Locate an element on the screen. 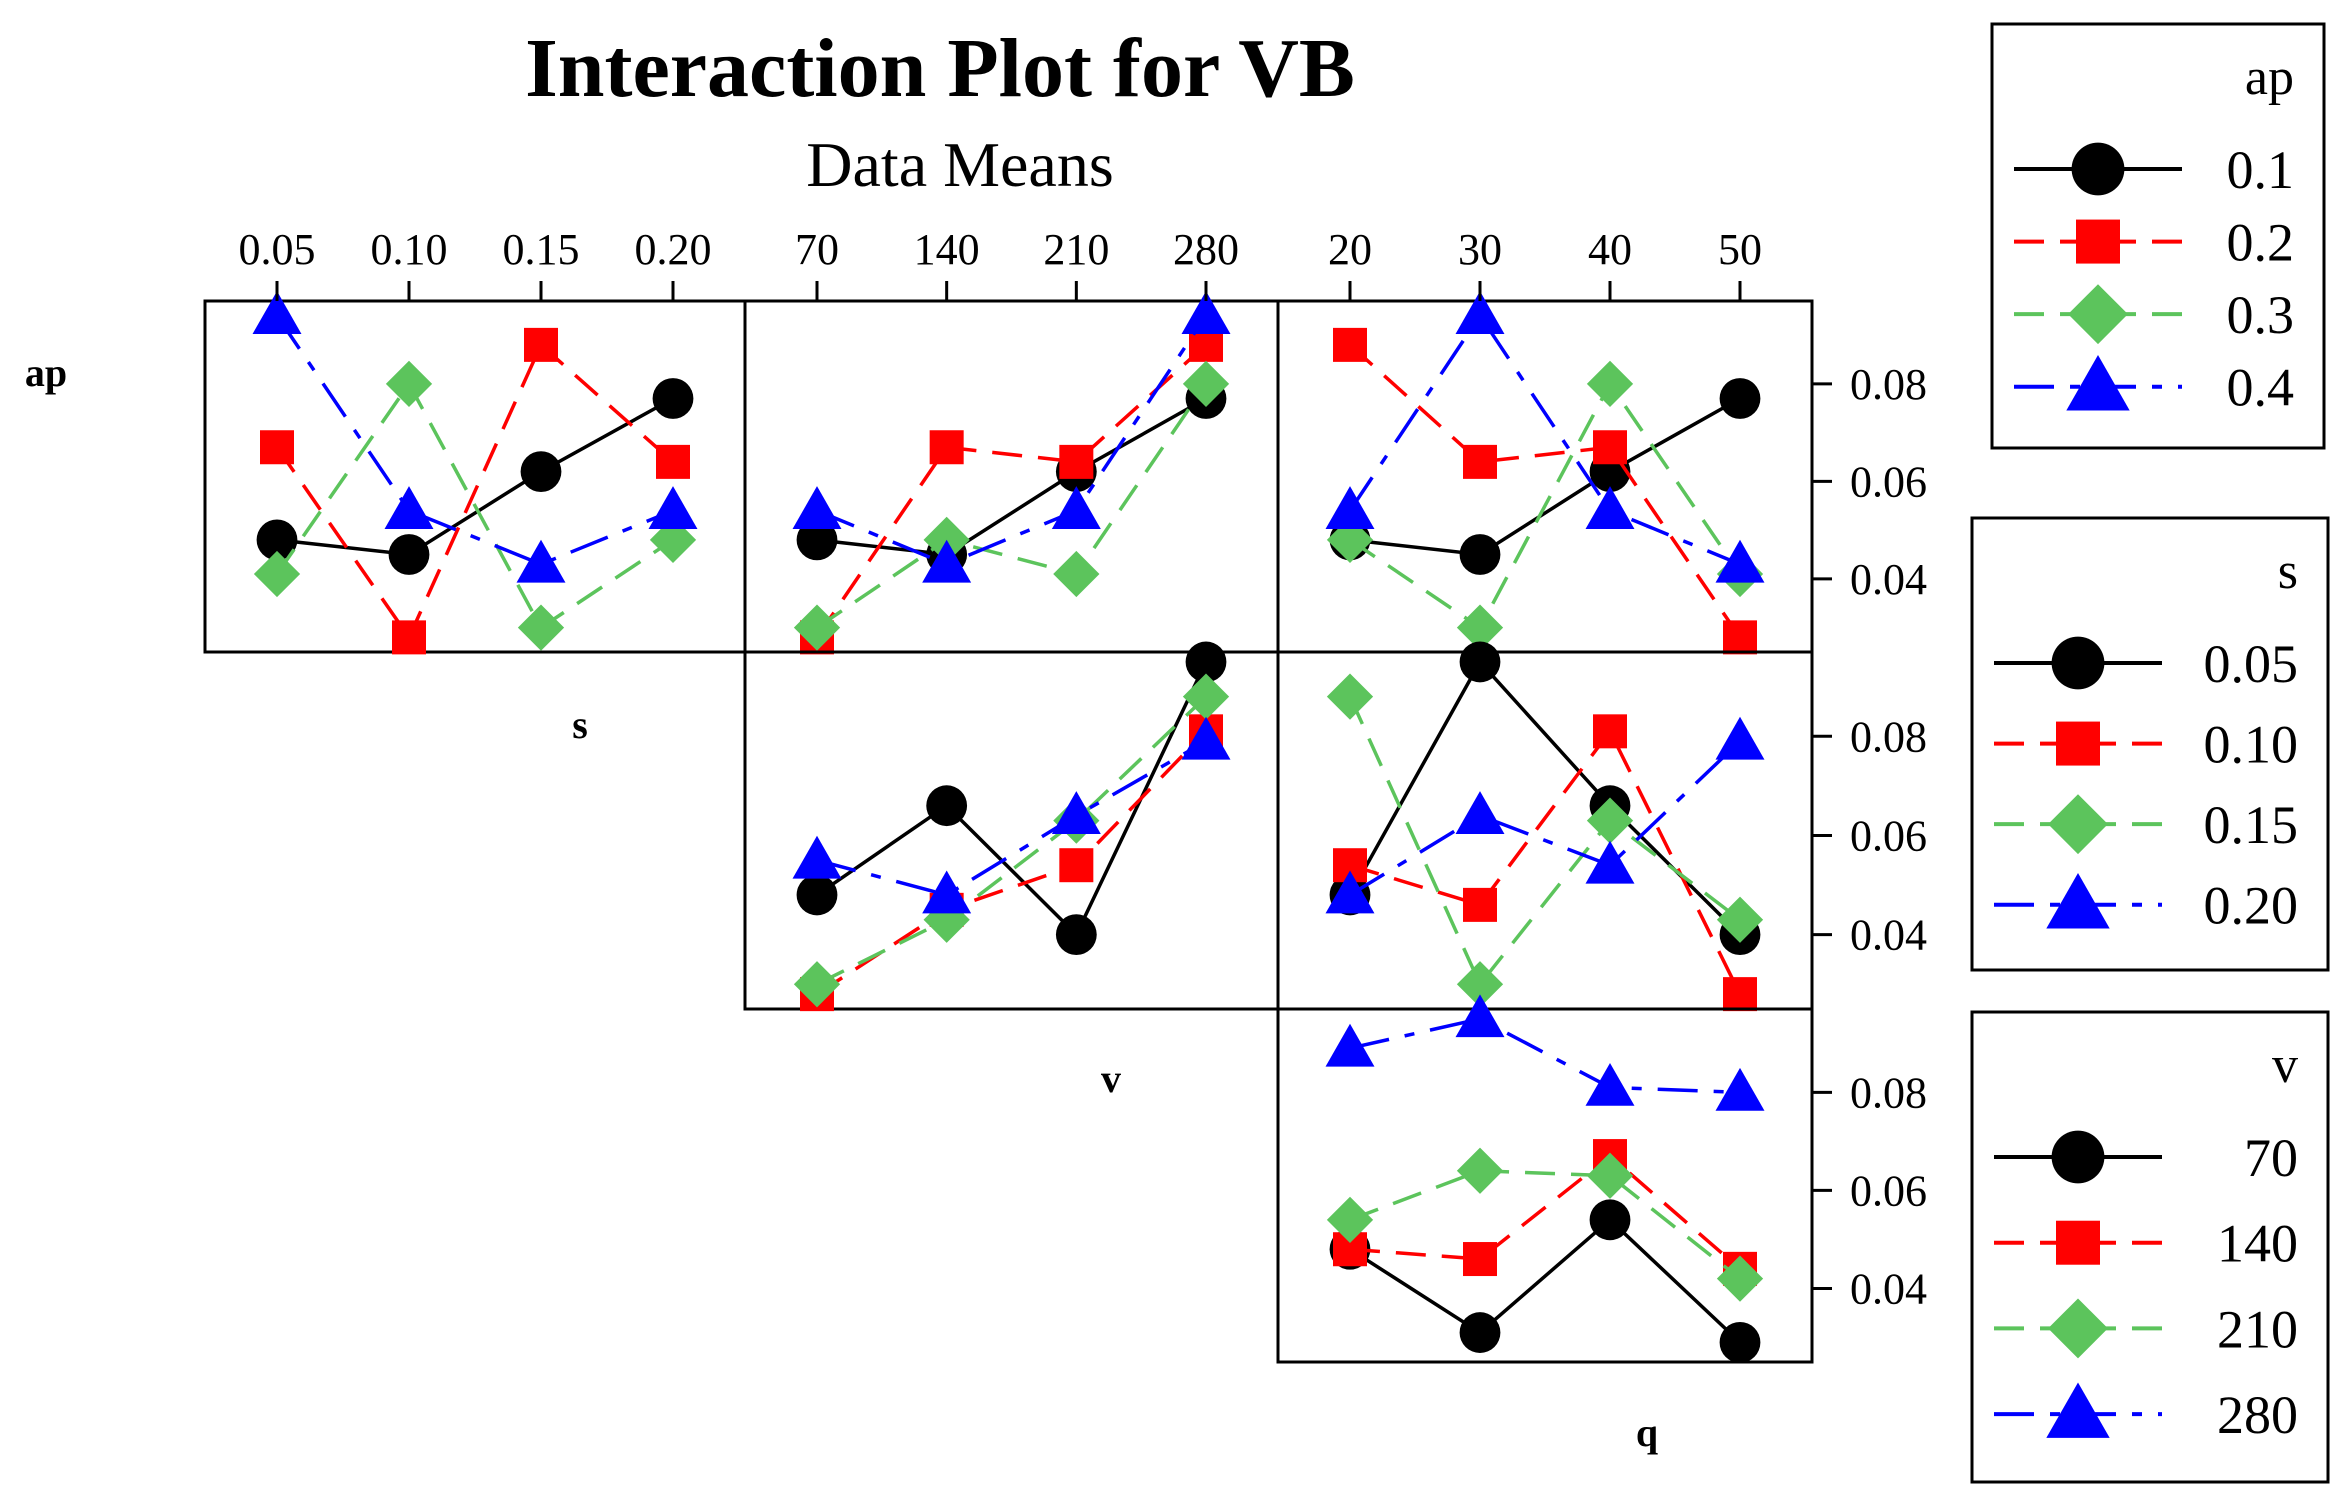 The width and height of the screenshot is (2333, 1491). series-line-s-0.15 is located at coordinates (1012, 840).